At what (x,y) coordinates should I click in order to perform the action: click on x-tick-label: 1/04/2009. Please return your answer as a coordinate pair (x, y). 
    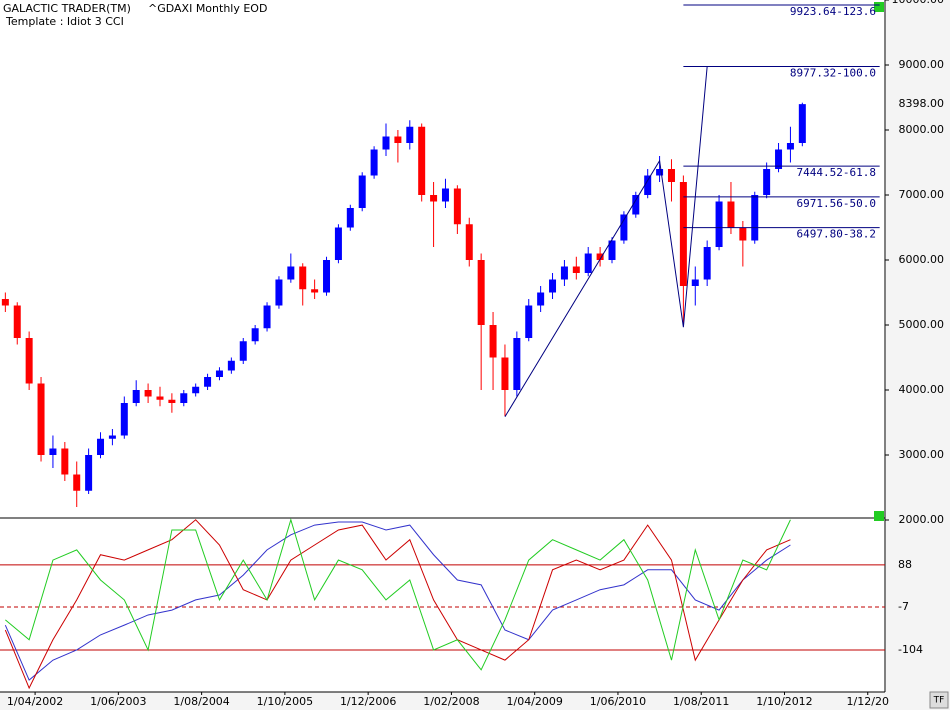
    Looking at the image, I should click on (534, 701).